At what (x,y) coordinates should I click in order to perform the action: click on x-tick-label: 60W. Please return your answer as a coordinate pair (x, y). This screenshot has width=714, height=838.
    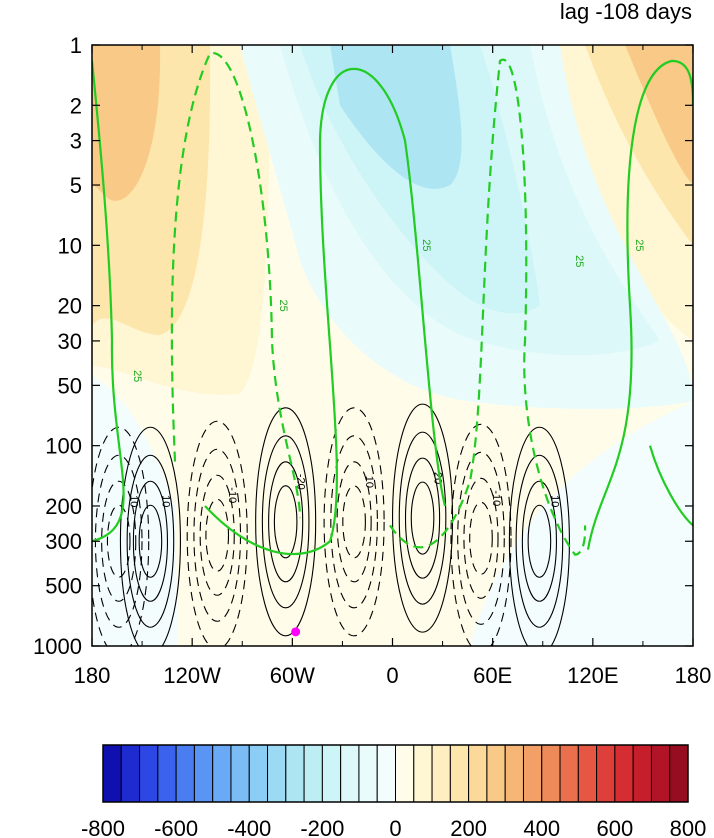
    Looking at the image, I should click on (292, 675).